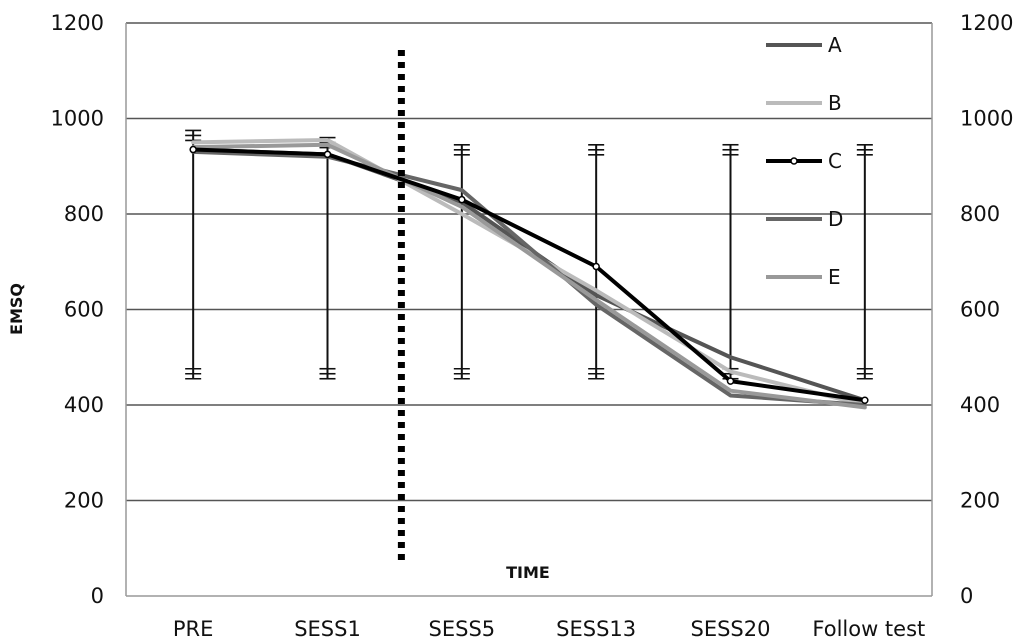 The width and height of the screenshot is (1019, 642). What do you see at coordinates (16, 309) in the screenshot?
I see `y-axis-title: EMSQ` at bounding box center [16, 309].